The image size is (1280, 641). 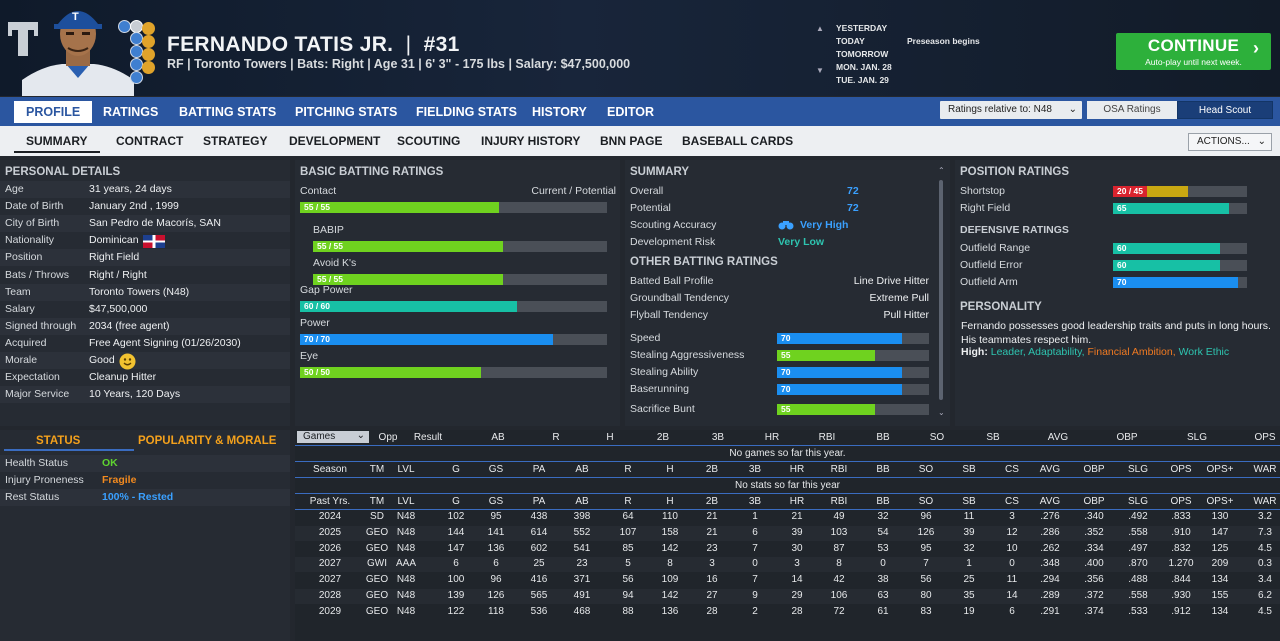 I want to click on games-select: Games ⌄, so click(x=333, y=436).